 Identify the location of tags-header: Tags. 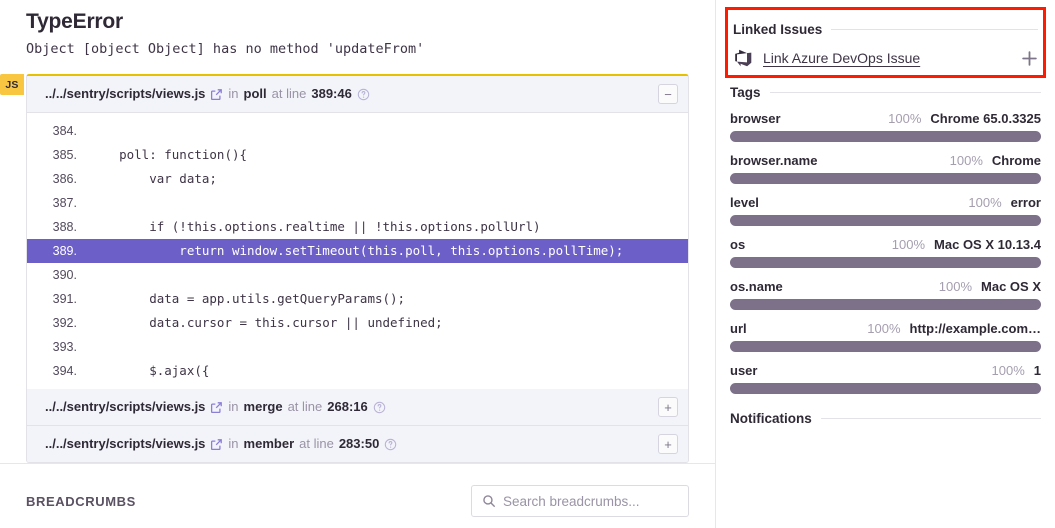
(885, 92).